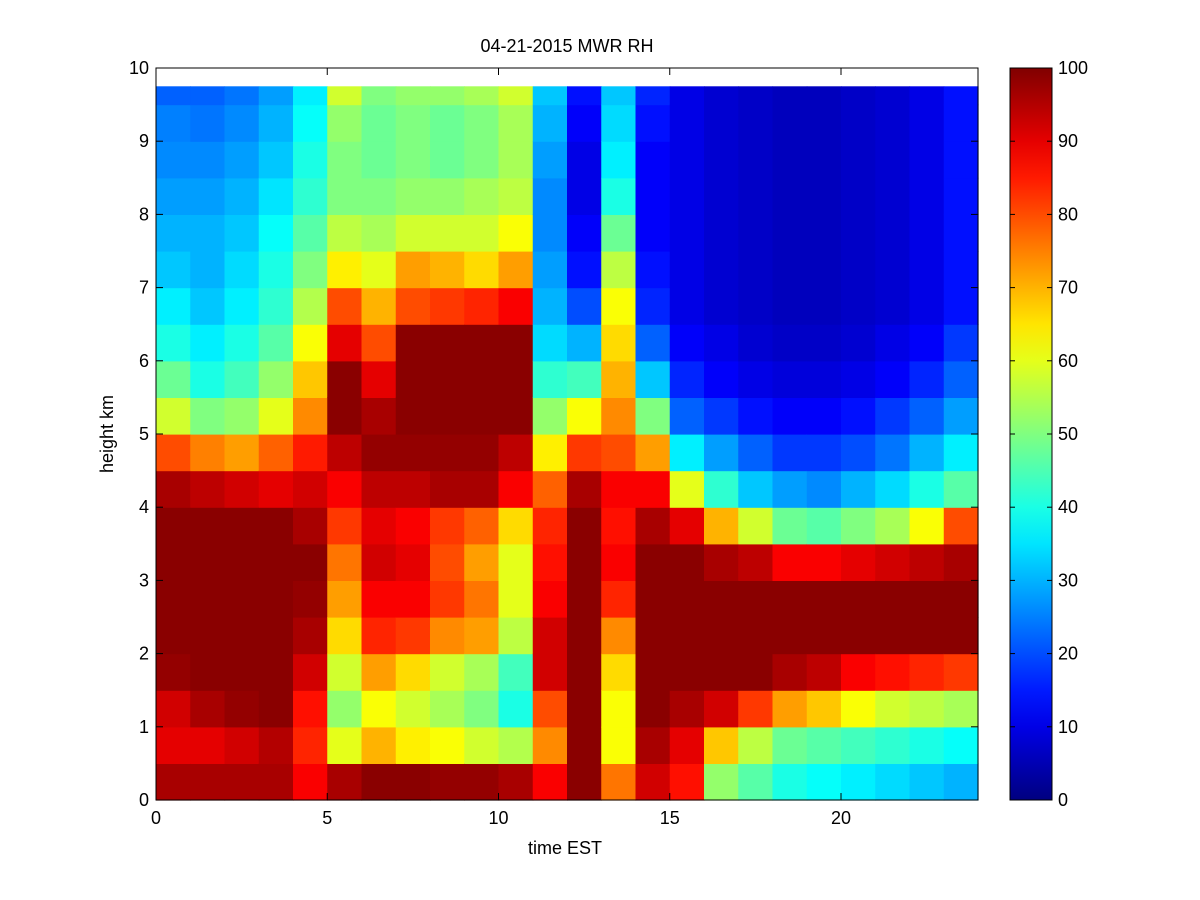 The height and width of the screenshot is (900, 1200). I want to click on x-tick-label: 0, so click(156, 818).